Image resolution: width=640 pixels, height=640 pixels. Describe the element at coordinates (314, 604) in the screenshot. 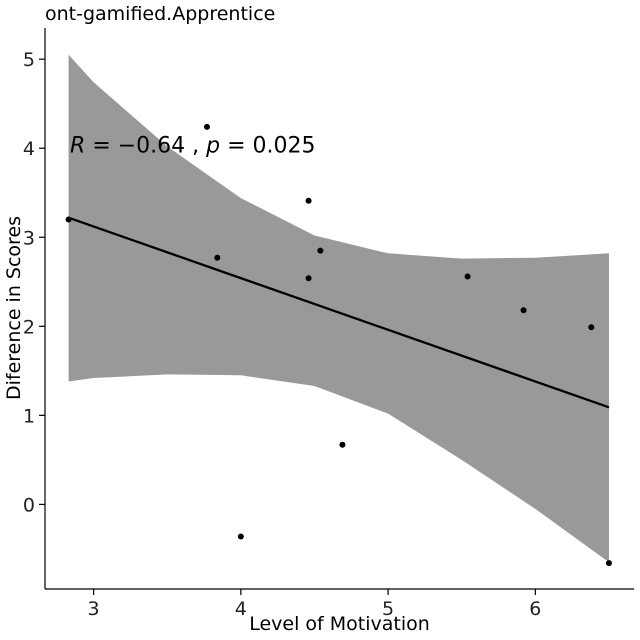

I see `x-axis-ticks: 3 4 5 6` at that location.